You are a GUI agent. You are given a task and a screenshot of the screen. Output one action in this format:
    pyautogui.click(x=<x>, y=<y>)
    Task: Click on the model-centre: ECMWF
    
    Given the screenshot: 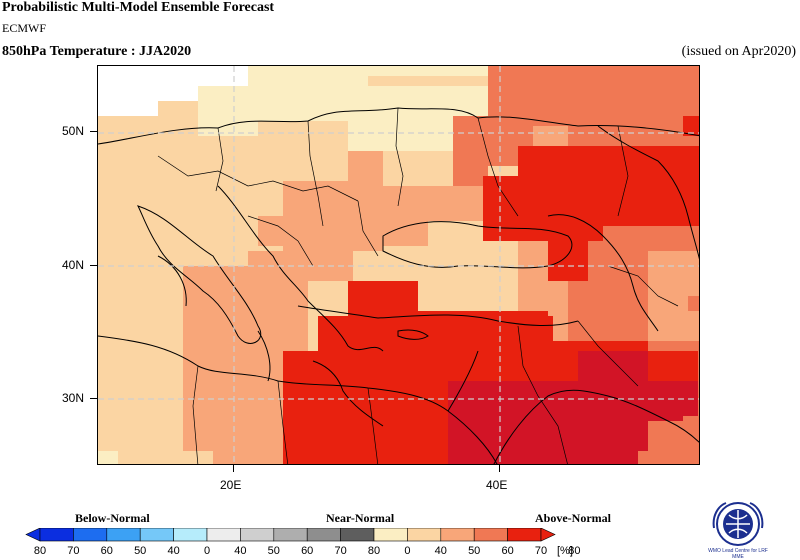 What is the action you would take?
    pyautogui.click(x=24, y=28)
    